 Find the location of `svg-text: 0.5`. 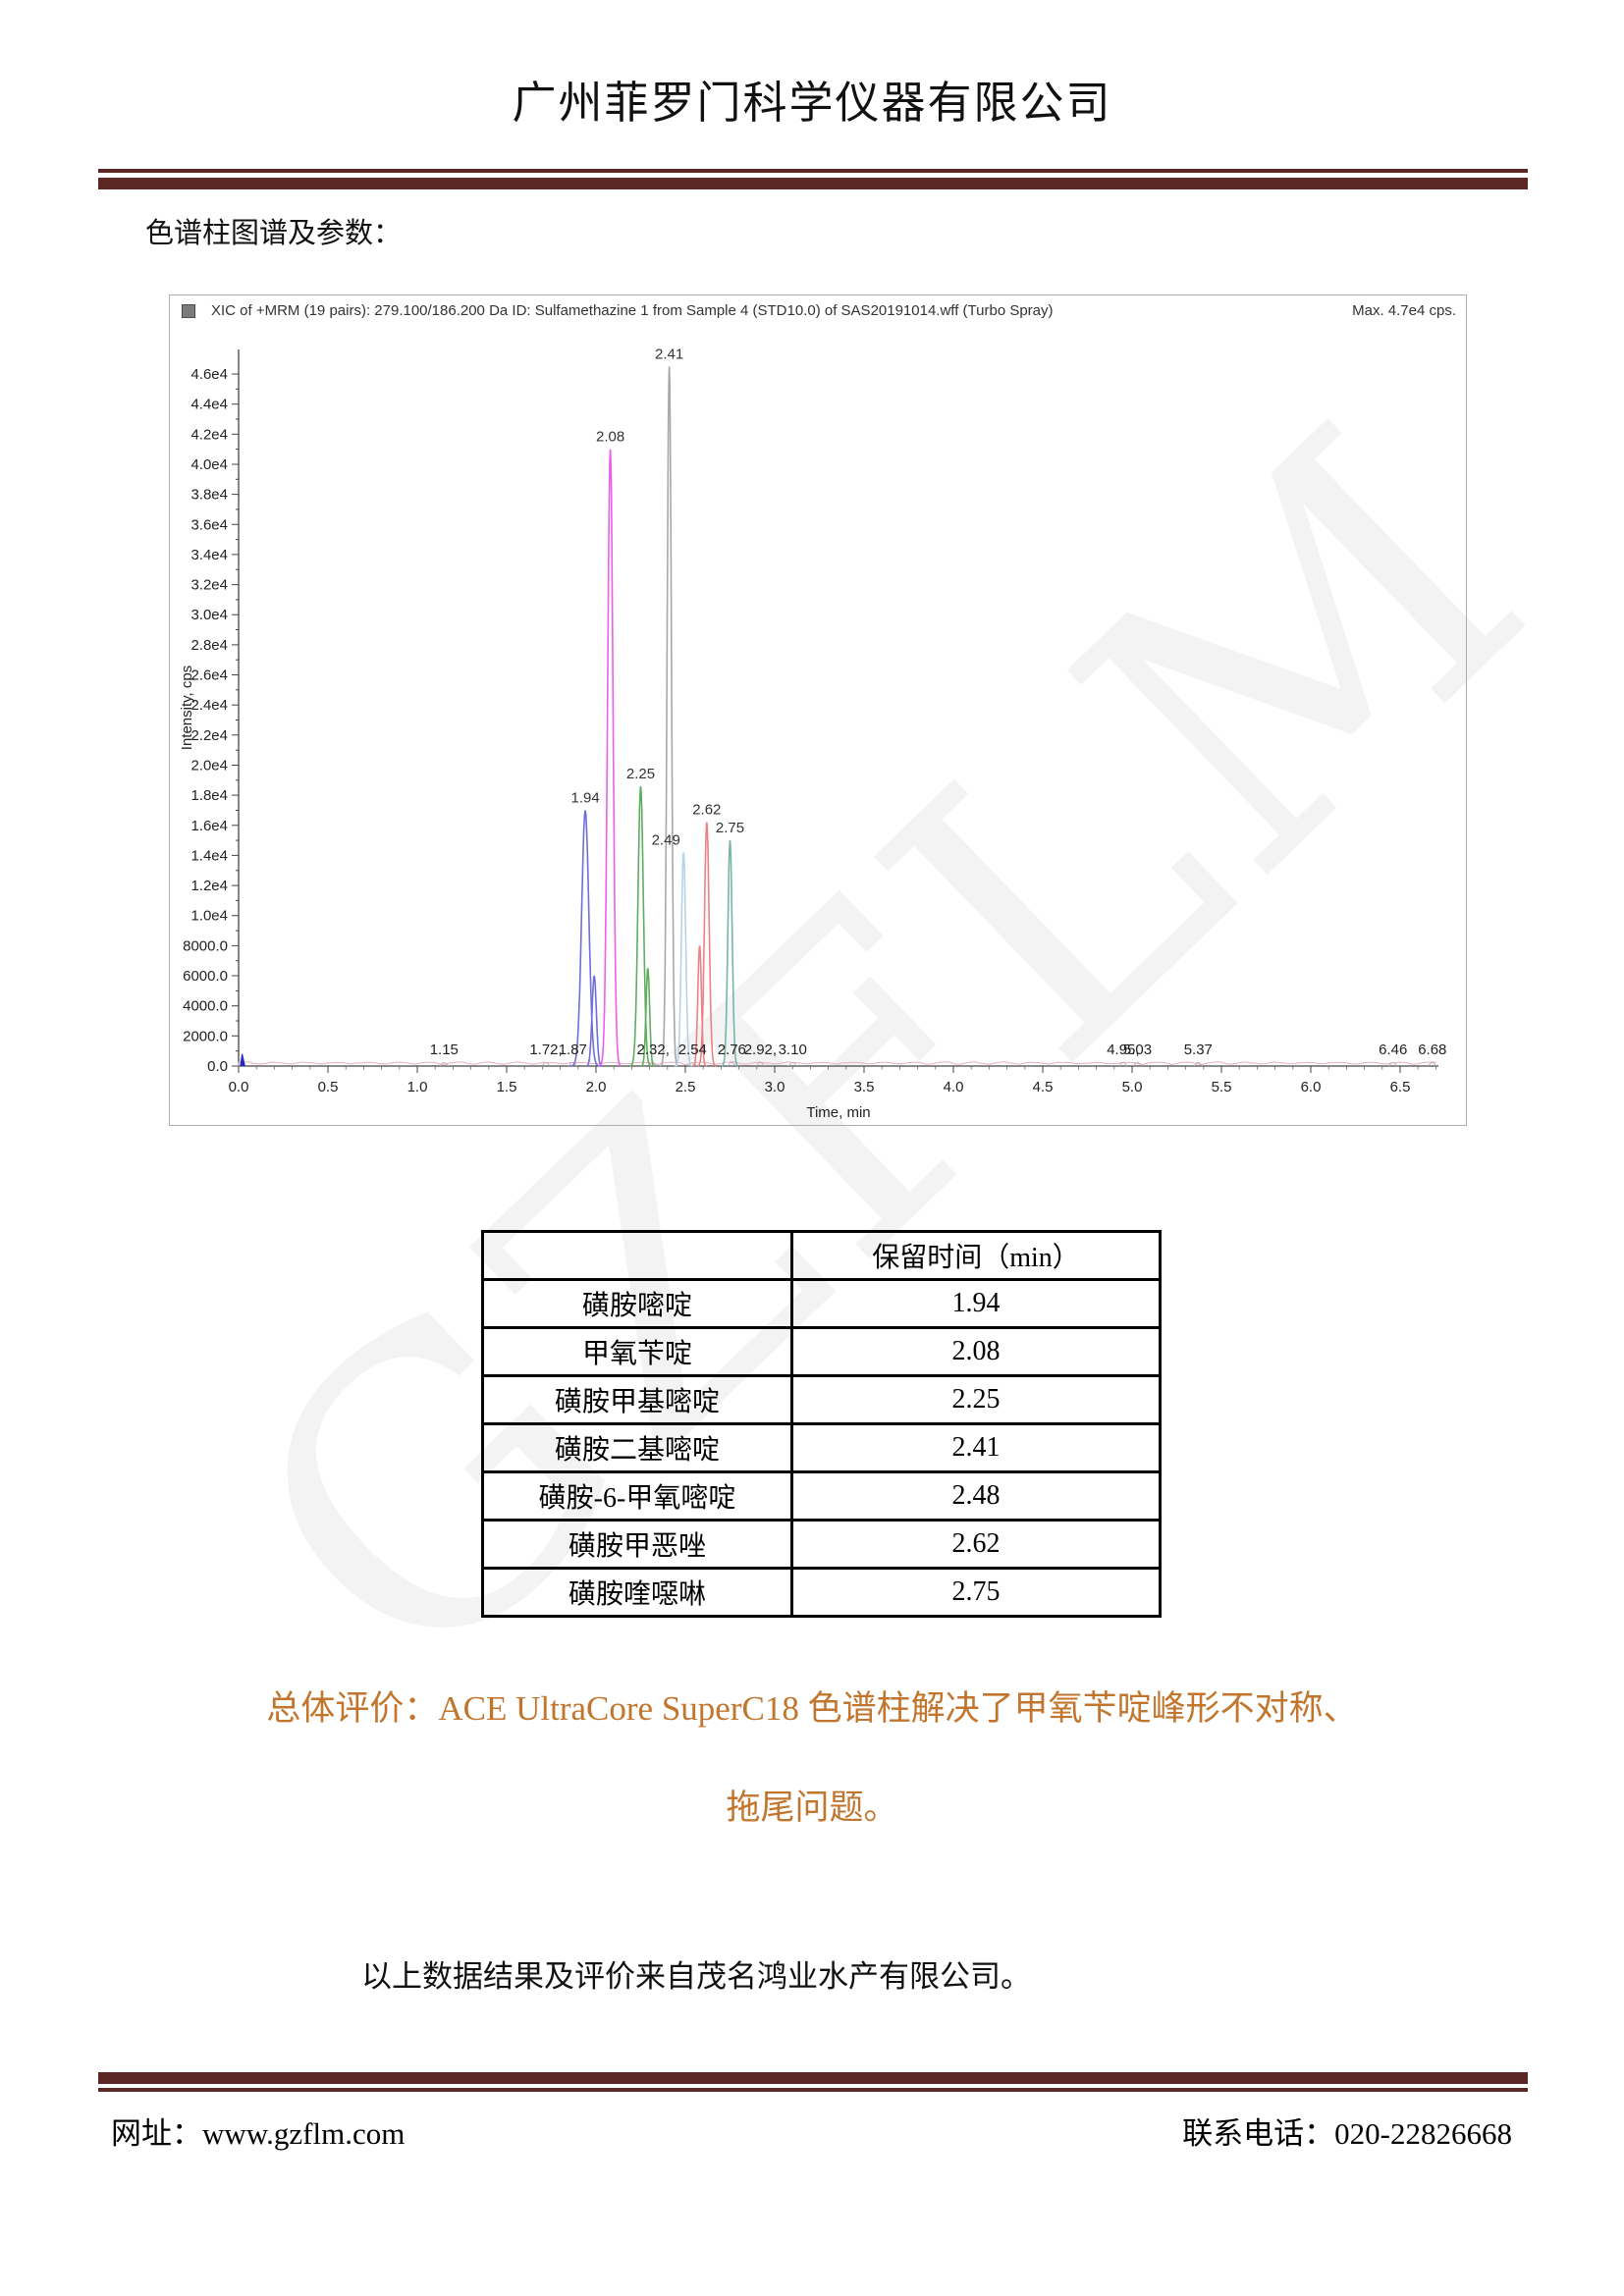

svg-text: 0.5 is located at coordinates (328, 1087).